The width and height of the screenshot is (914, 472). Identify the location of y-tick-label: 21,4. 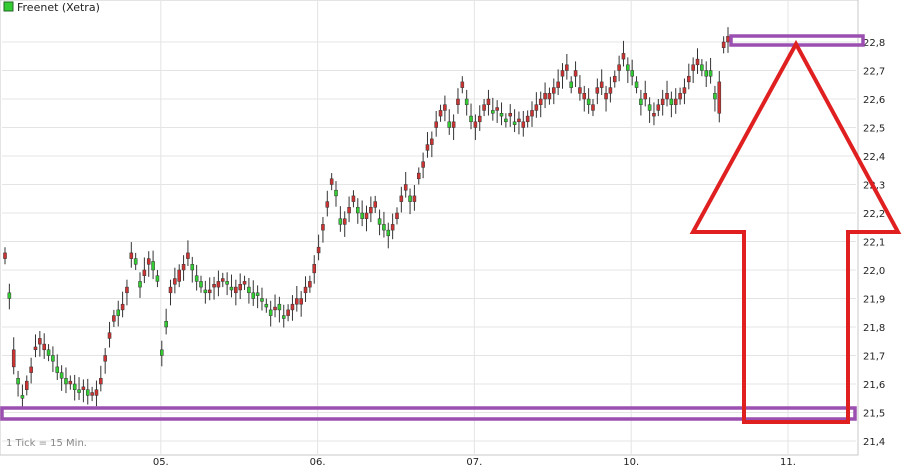
(874, 442).